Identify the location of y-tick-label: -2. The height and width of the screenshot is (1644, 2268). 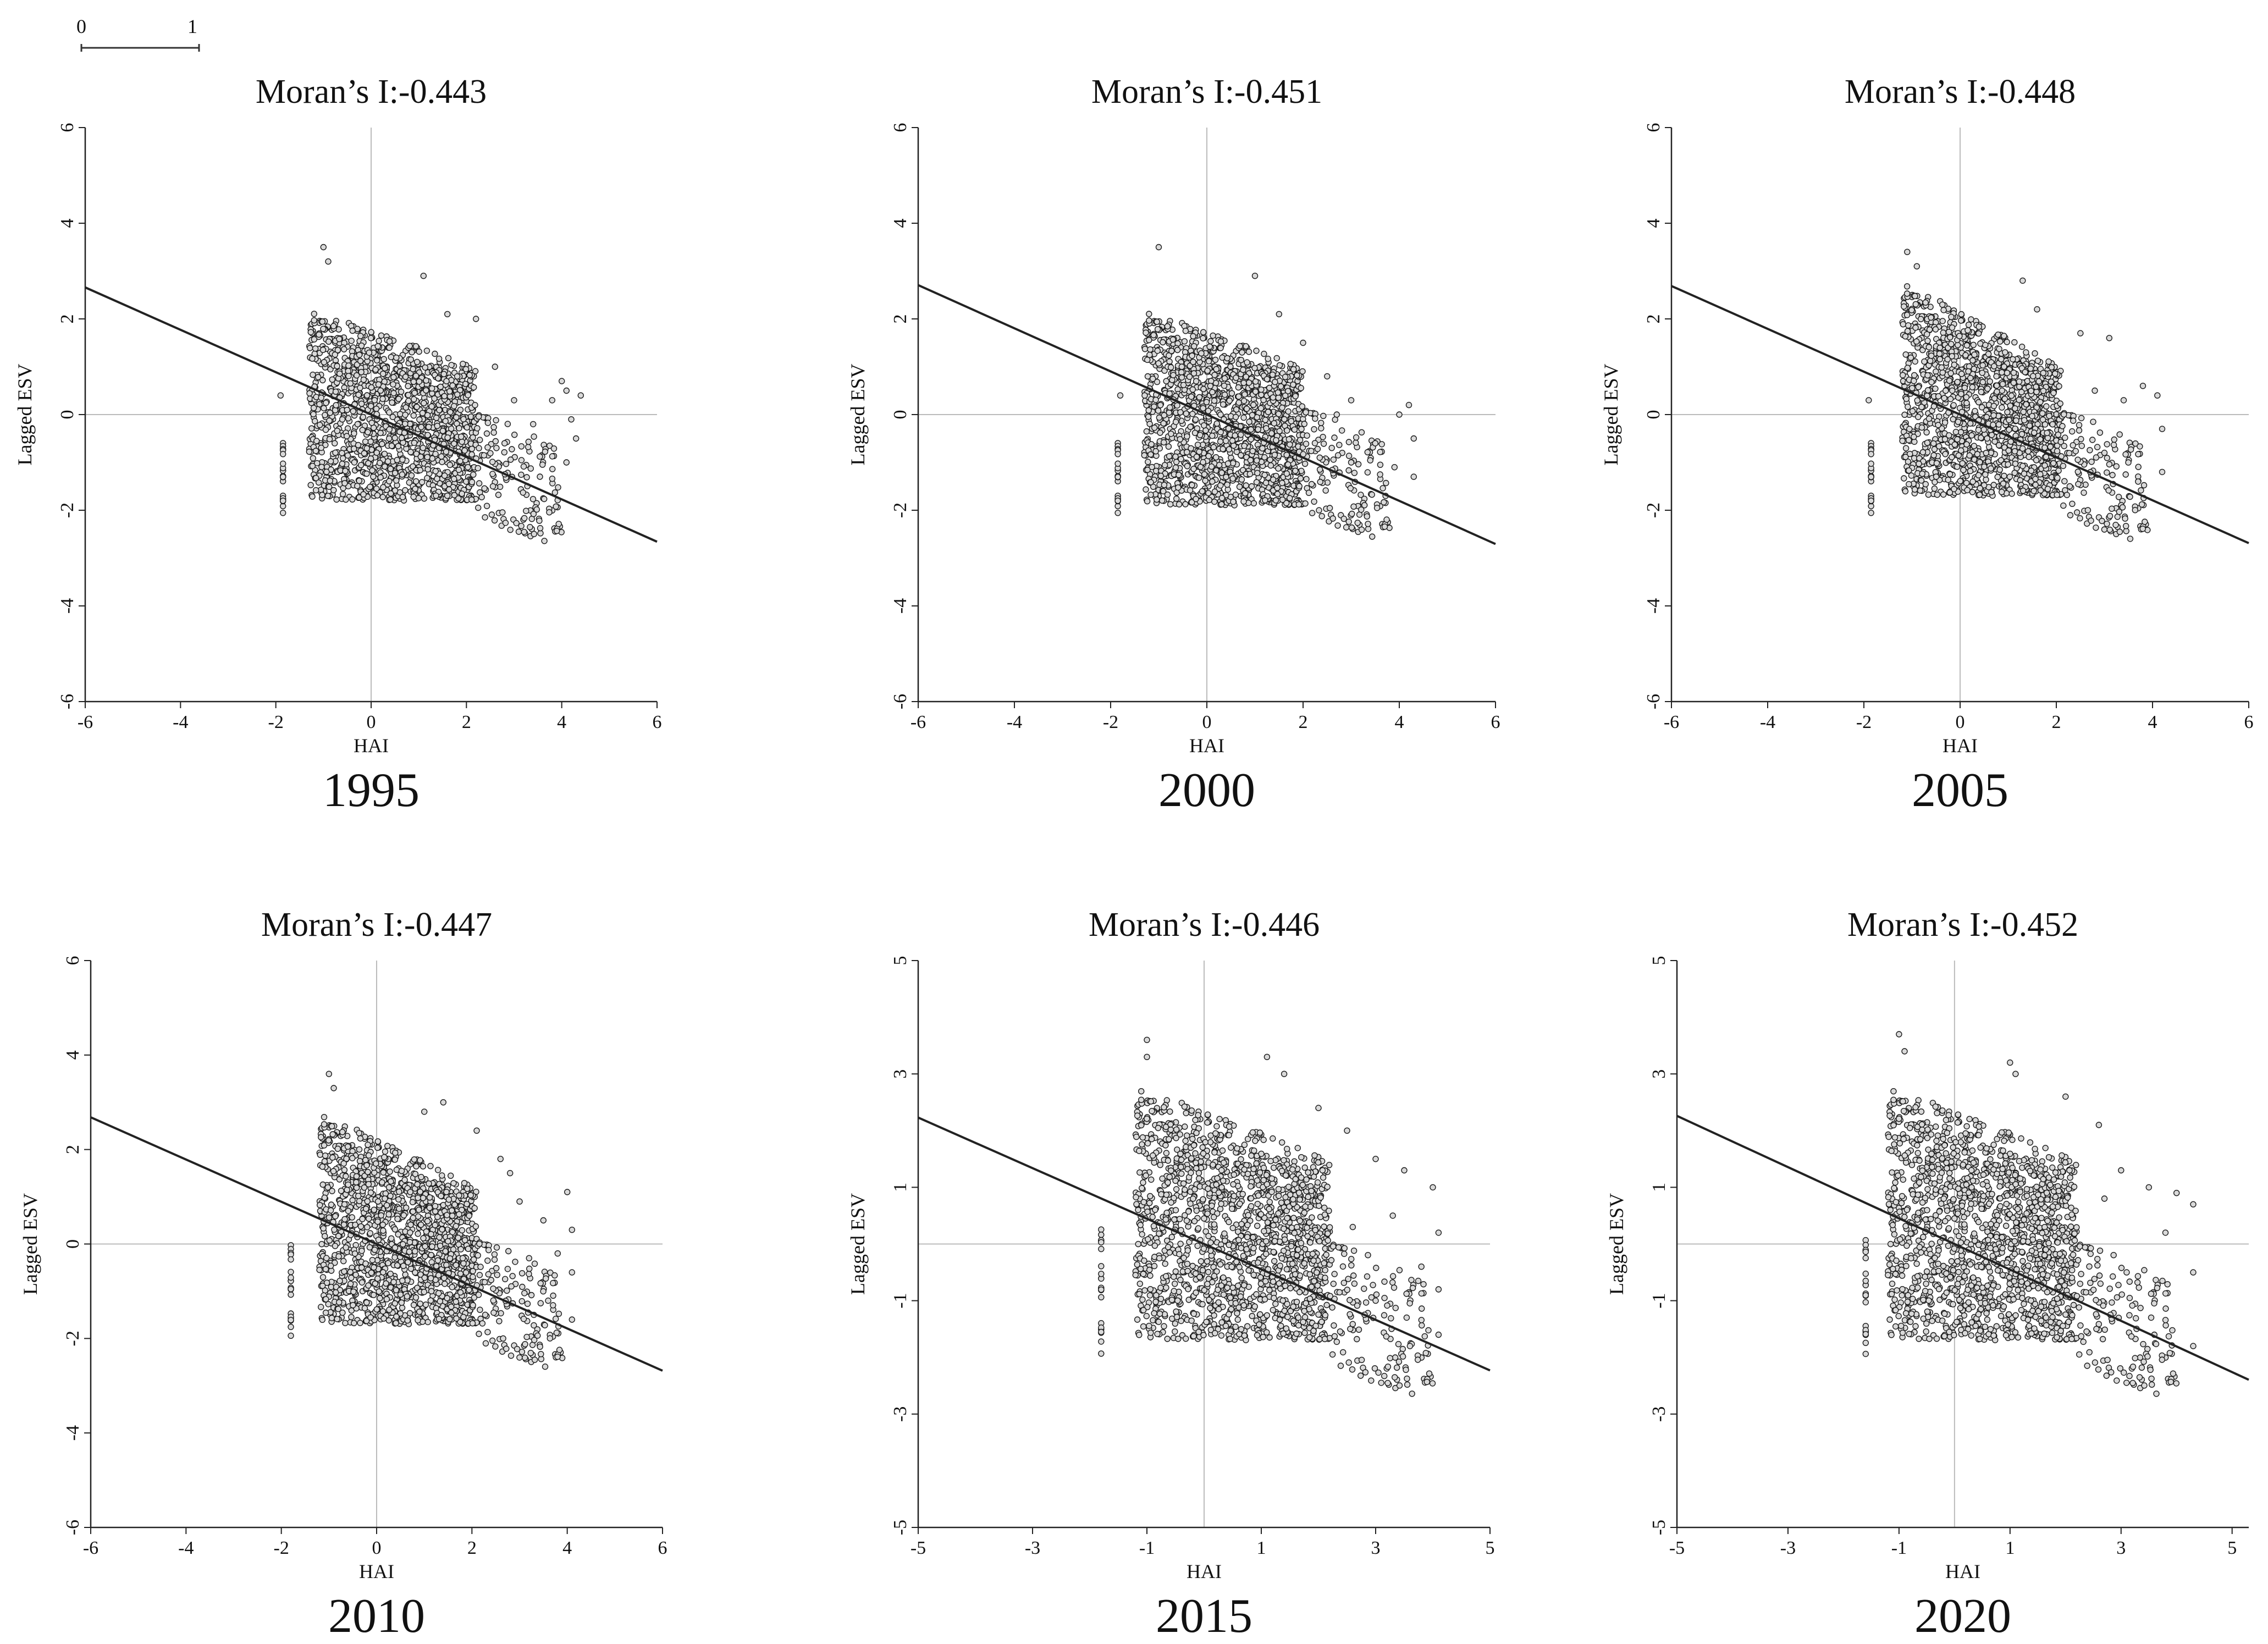
(1654, 510).